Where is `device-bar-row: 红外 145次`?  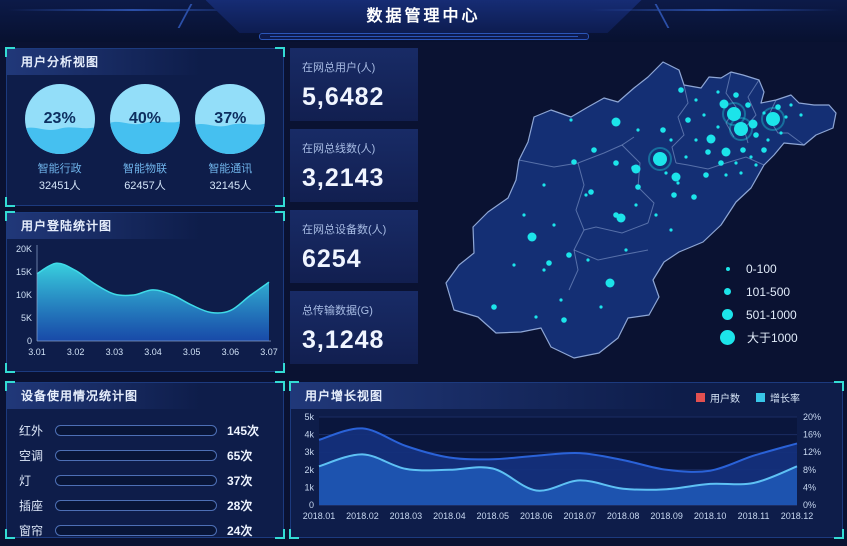 device-bar-row: 红外 145次 is located at coordinates (144, 430).